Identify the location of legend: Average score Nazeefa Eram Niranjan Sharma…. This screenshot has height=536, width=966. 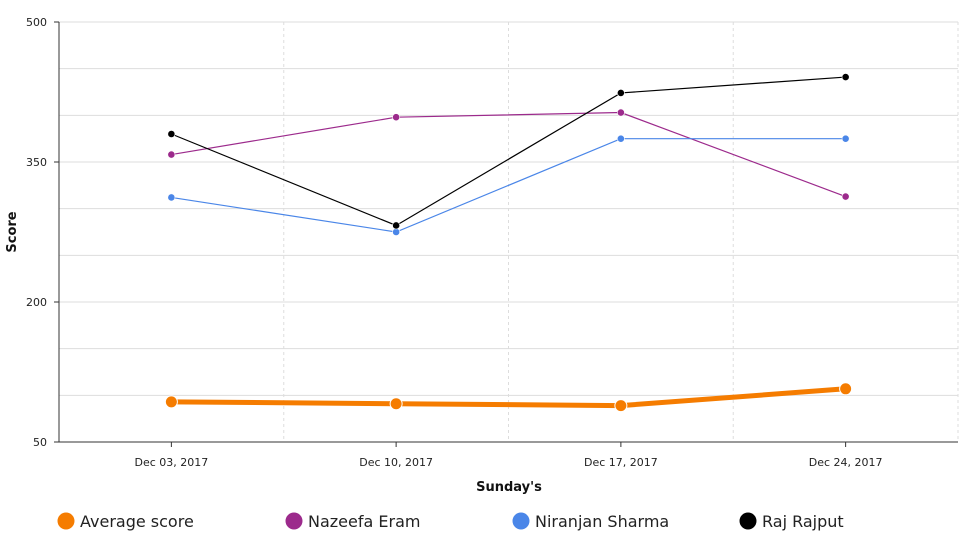
(450, 521).